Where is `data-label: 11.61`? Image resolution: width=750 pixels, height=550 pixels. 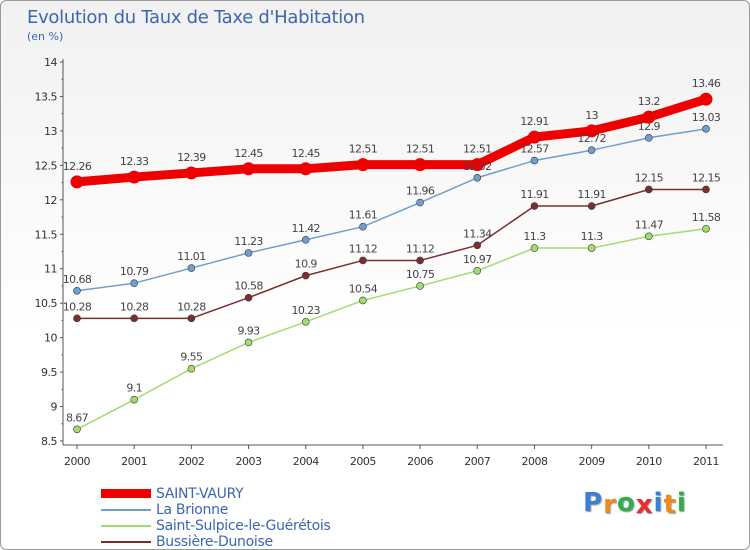 data-label: 11.61 is located at coordinates (363, 215).